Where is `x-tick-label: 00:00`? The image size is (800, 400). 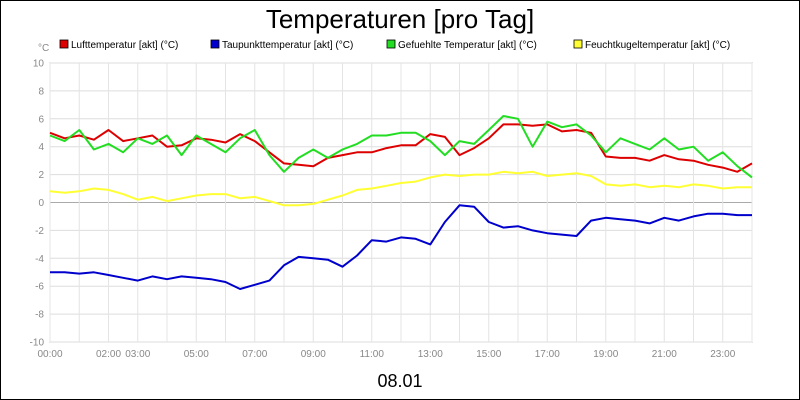
x-tick-label: 00:00 is located at coordinates (49, 354).